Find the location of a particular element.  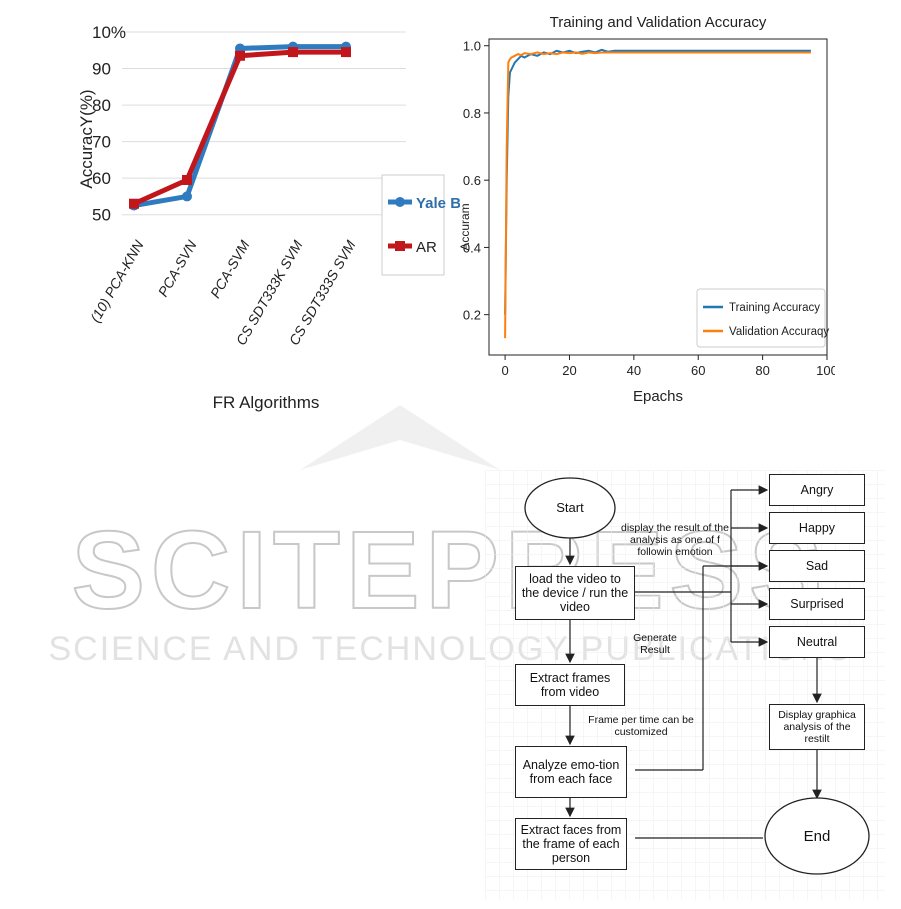

x-tick-label: PCA-SVM is located at coordinates (230, 269).